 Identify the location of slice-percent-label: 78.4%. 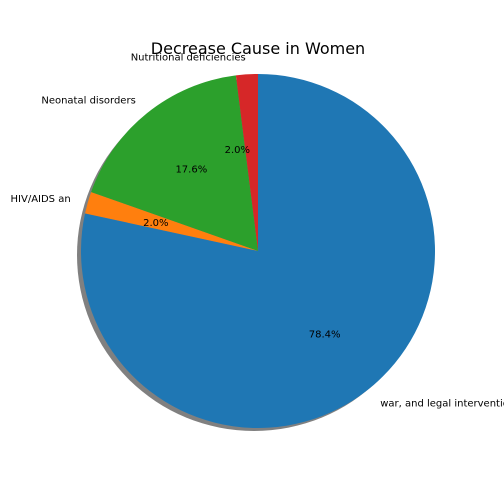
(325, 335).